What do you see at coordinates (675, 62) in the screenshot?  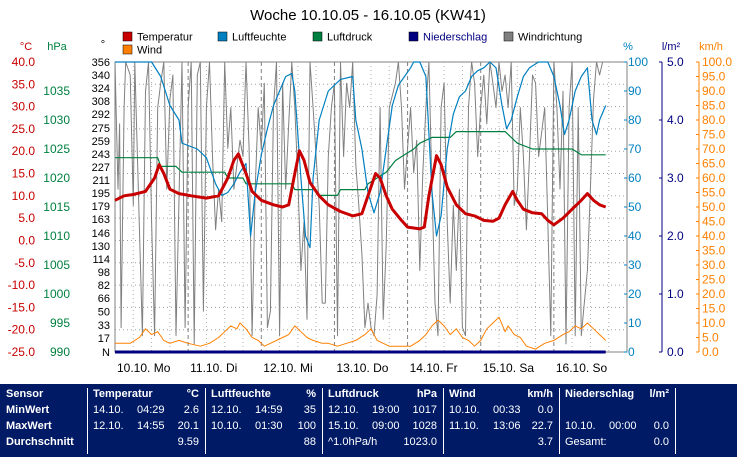 I see `rain-tick-label: 5.0` at bounding box center [675, 62].